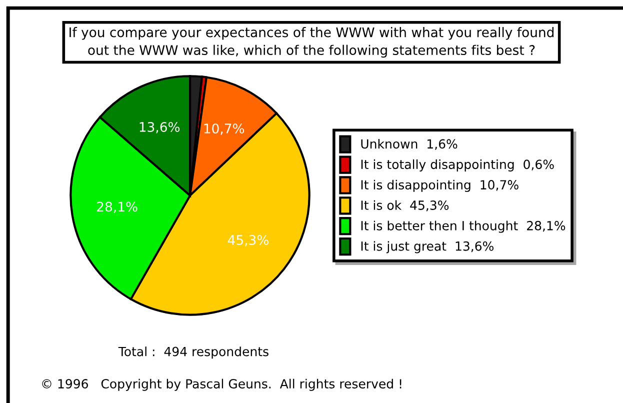 The width and height of the screenshot is (623, 403). Describe the element at coordinates (457, 165) in the screenshot. I see `legend-label: It is totally disappointing 0,6%` at that location.